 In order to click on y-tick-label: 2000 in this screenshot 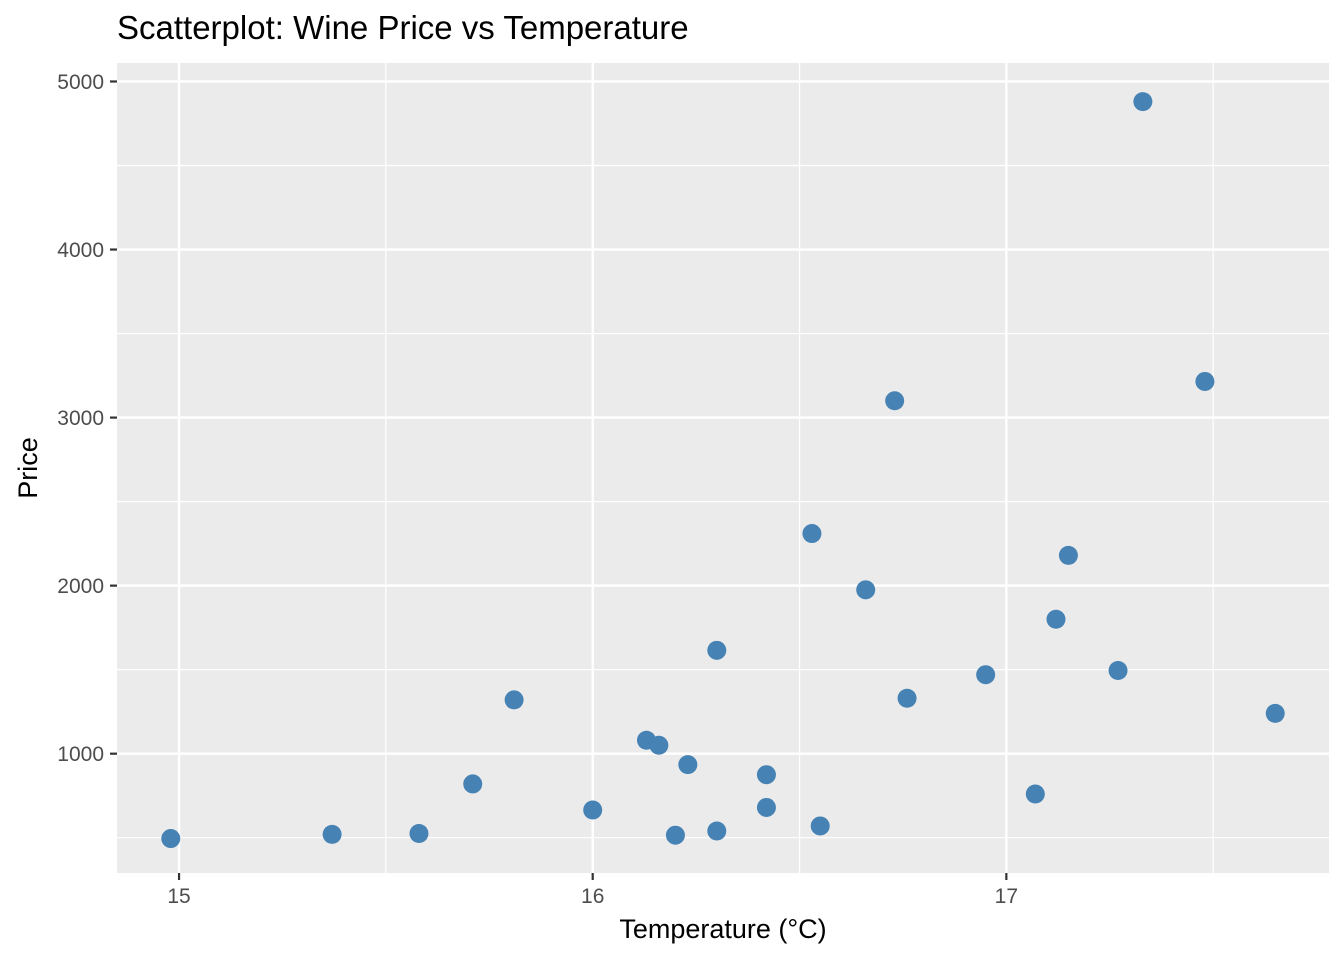, I will do `click(80, 586)`.